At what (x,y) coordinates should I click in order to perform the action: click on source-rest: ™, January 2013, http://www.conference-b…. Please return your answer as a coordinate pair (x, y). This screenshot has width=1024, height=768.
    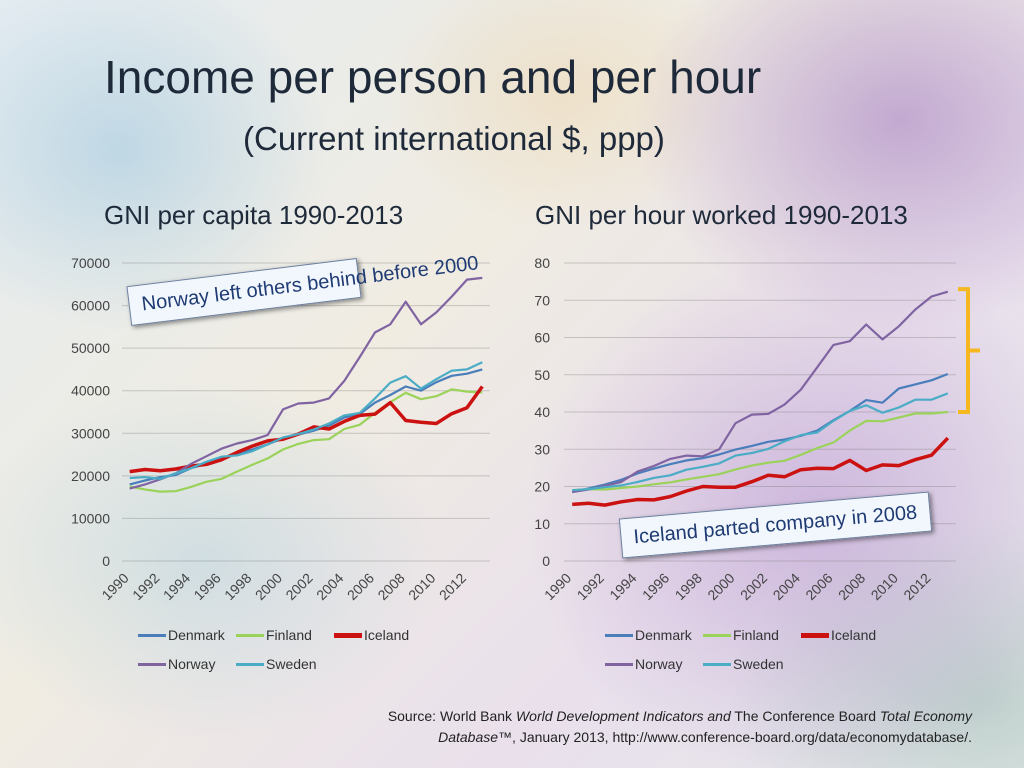
    Looking at the image, I should click on (735, 737).